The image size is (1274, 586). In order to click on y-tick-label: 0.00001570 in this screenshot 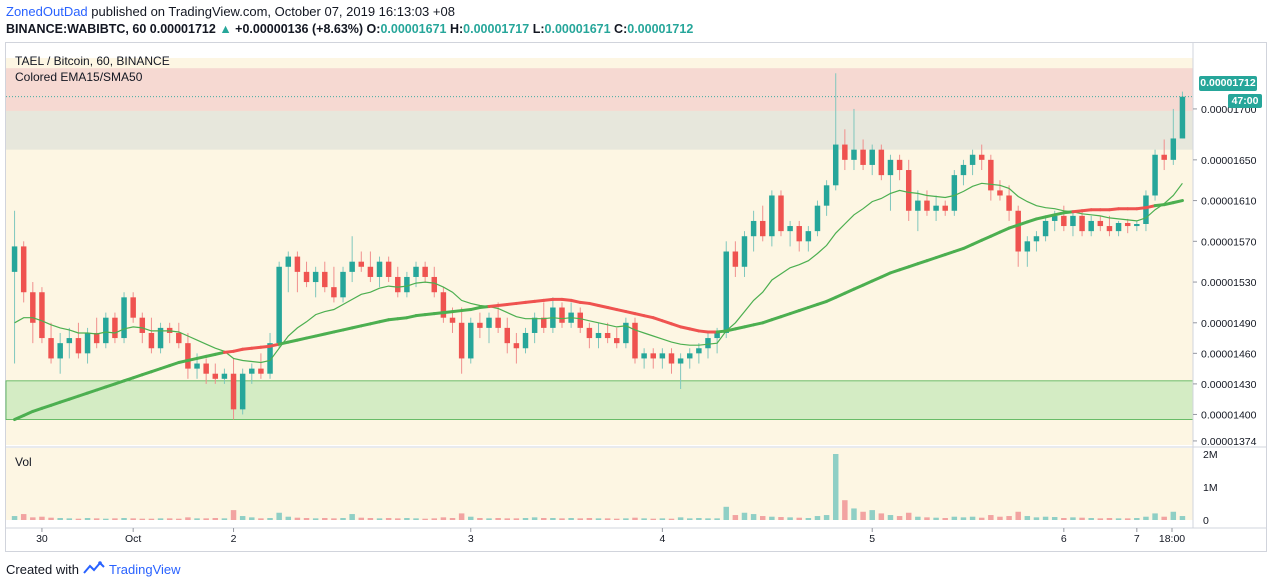, I will do `click(1229, 242)`.